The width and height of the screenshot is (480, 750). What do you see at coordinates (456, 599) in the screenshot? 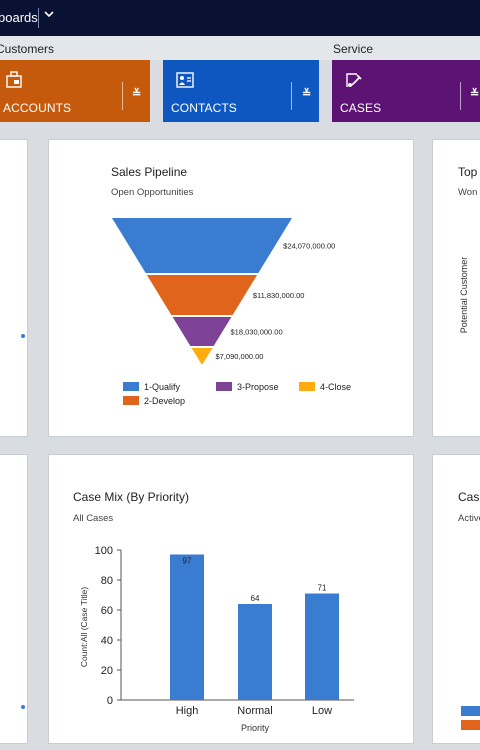
I see `cases-by-status-card: Case Active` at bounding box center [456, 599].